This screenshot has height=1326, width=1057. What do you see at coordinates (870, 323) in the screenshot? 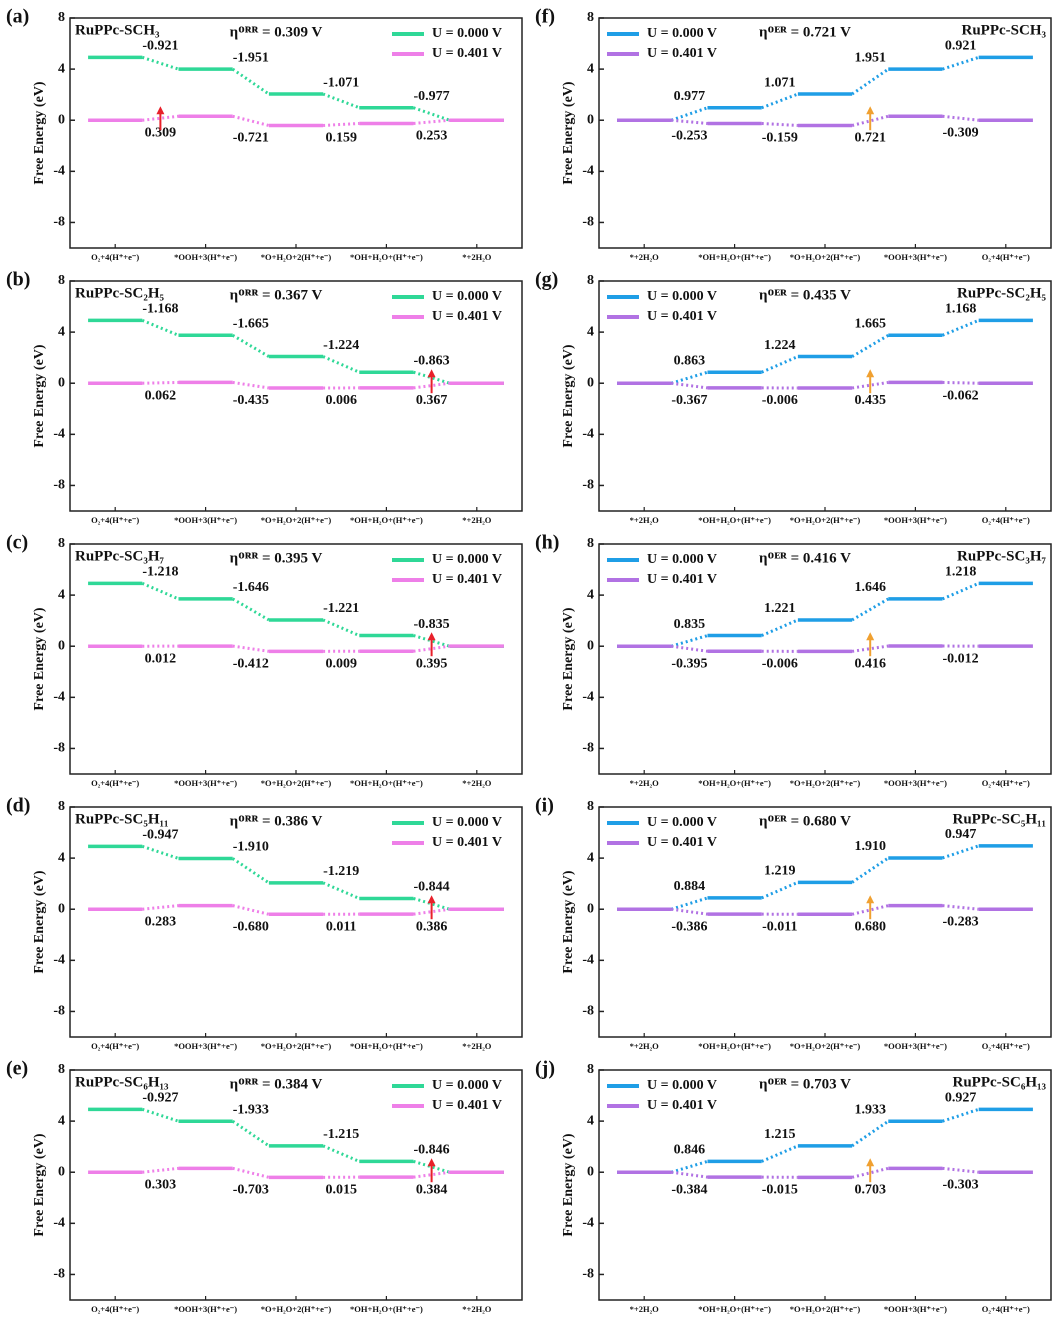
I see `step-label: 1.665` at bounding box center [870, 323].